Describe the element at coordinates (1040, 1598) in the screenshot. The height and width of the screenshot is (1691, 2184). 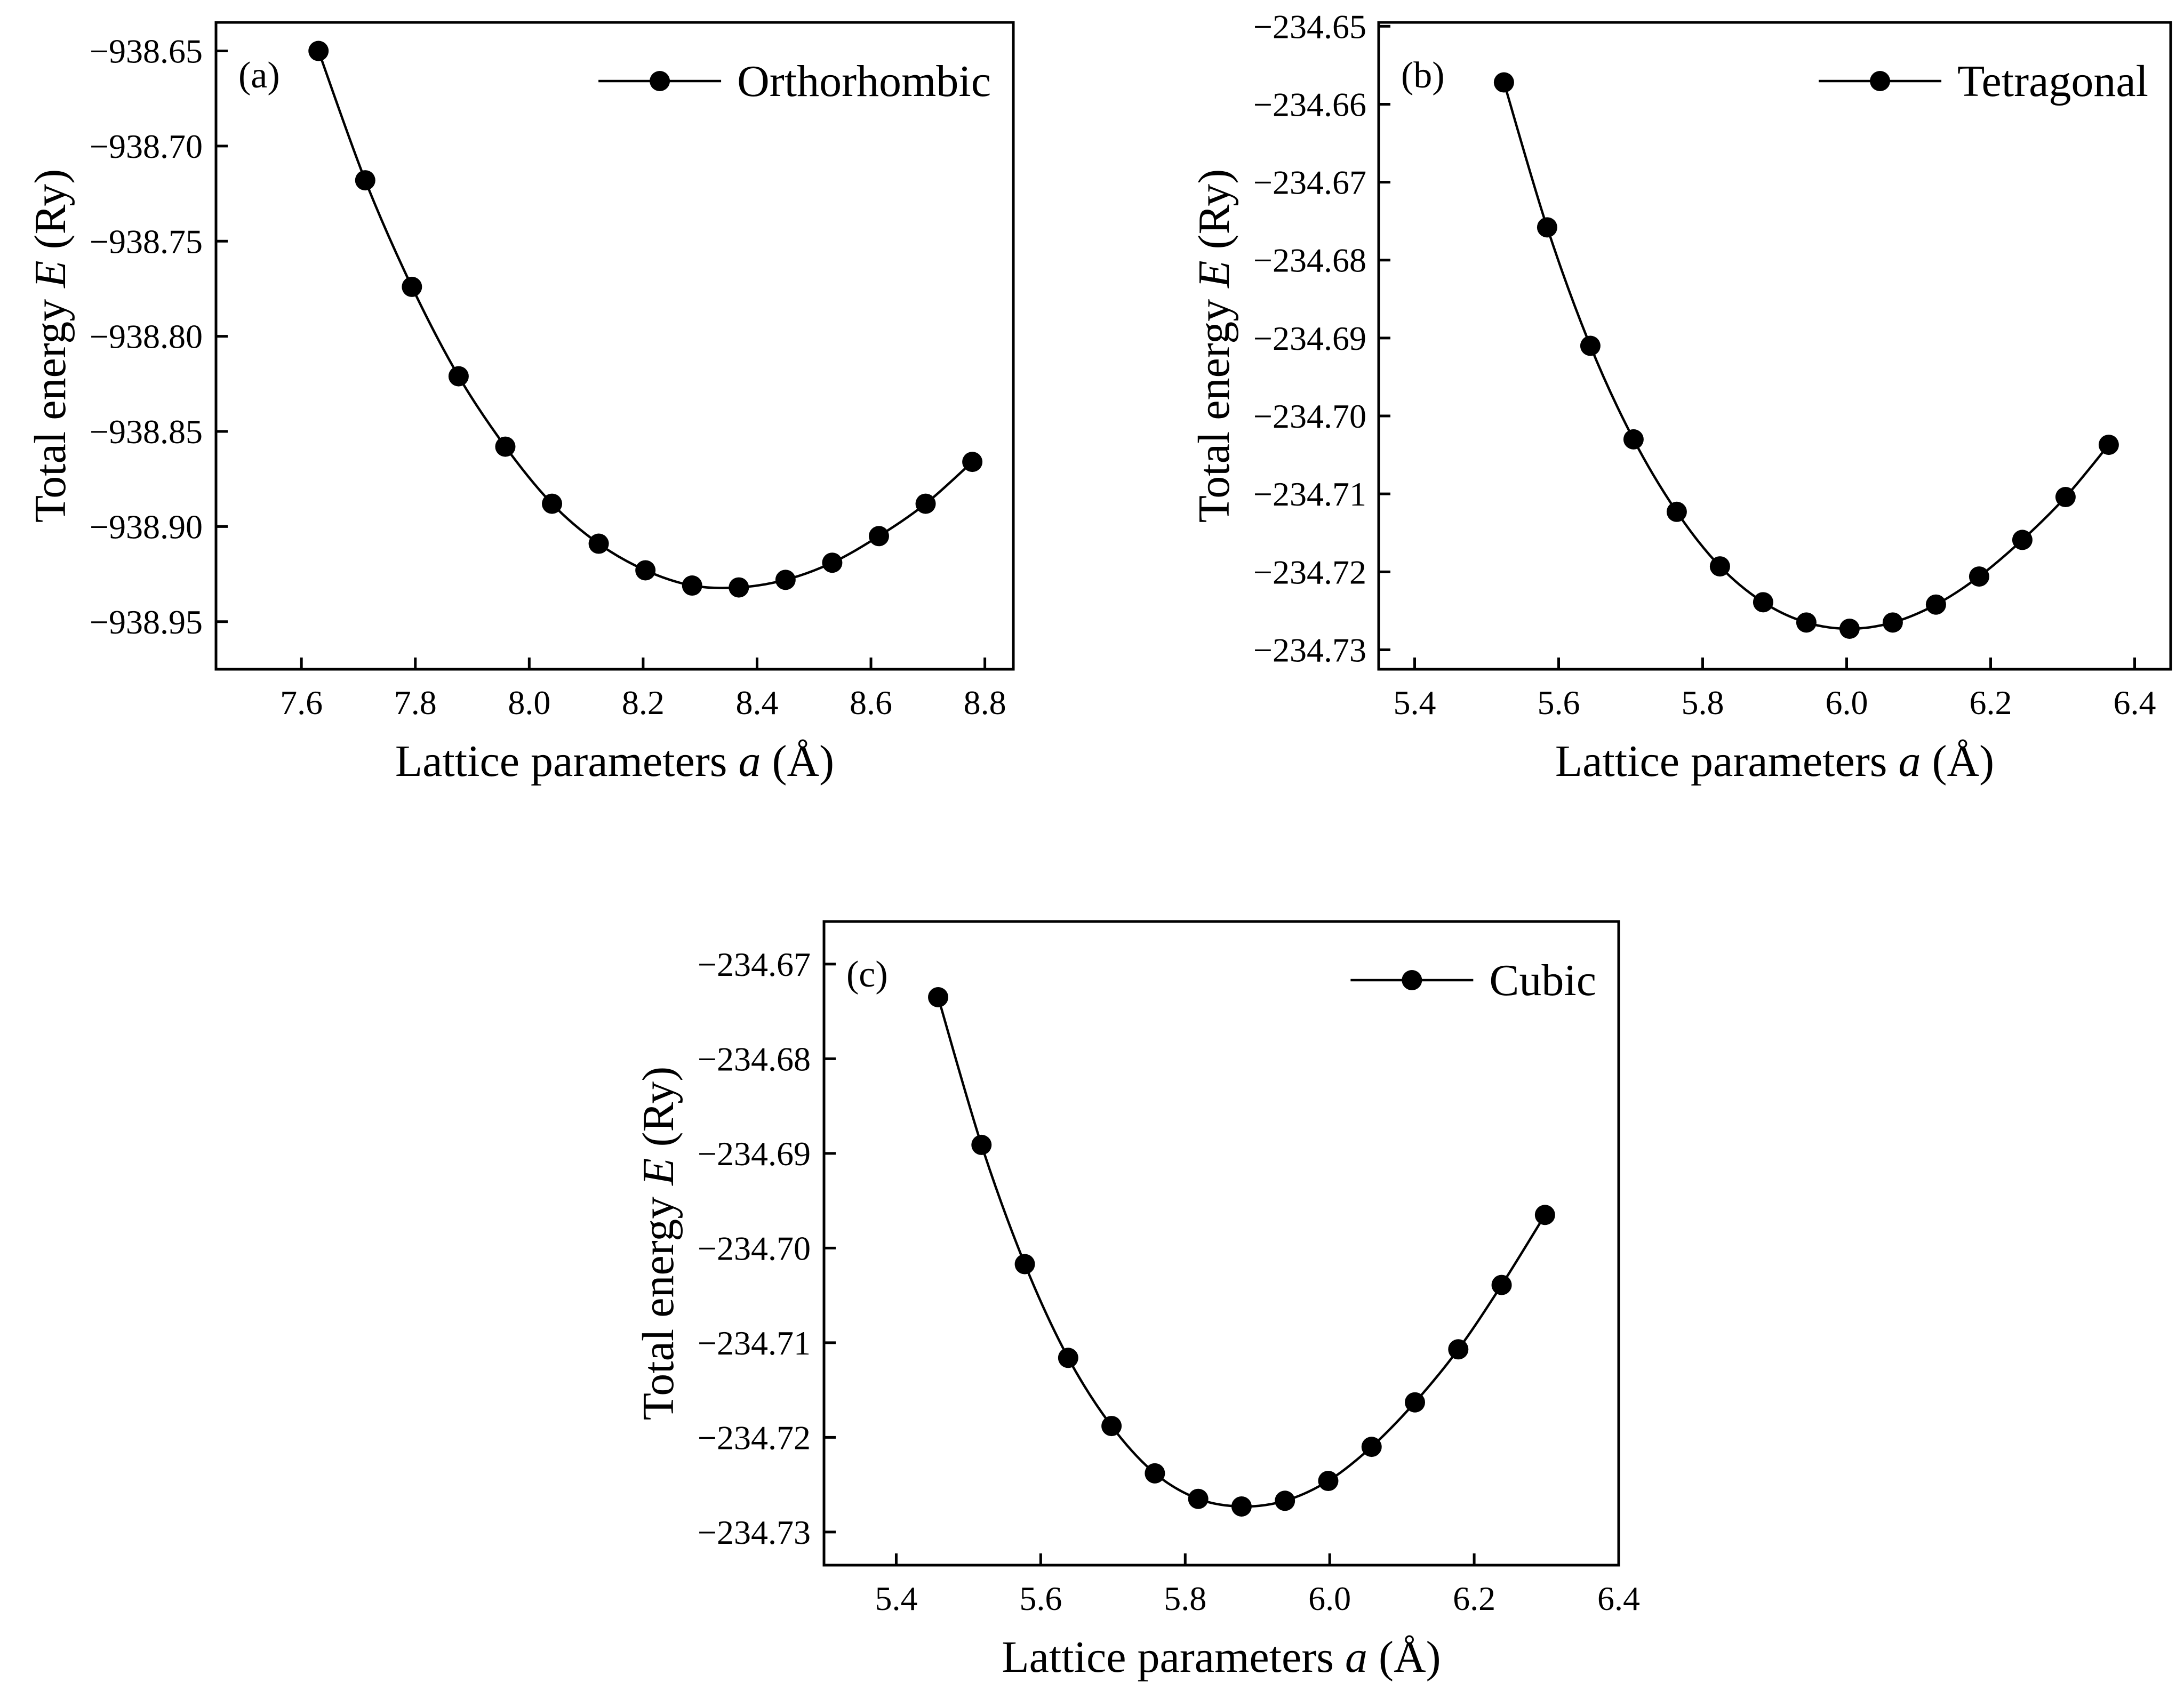
I see `x-tick-label: 5.6` at that location.